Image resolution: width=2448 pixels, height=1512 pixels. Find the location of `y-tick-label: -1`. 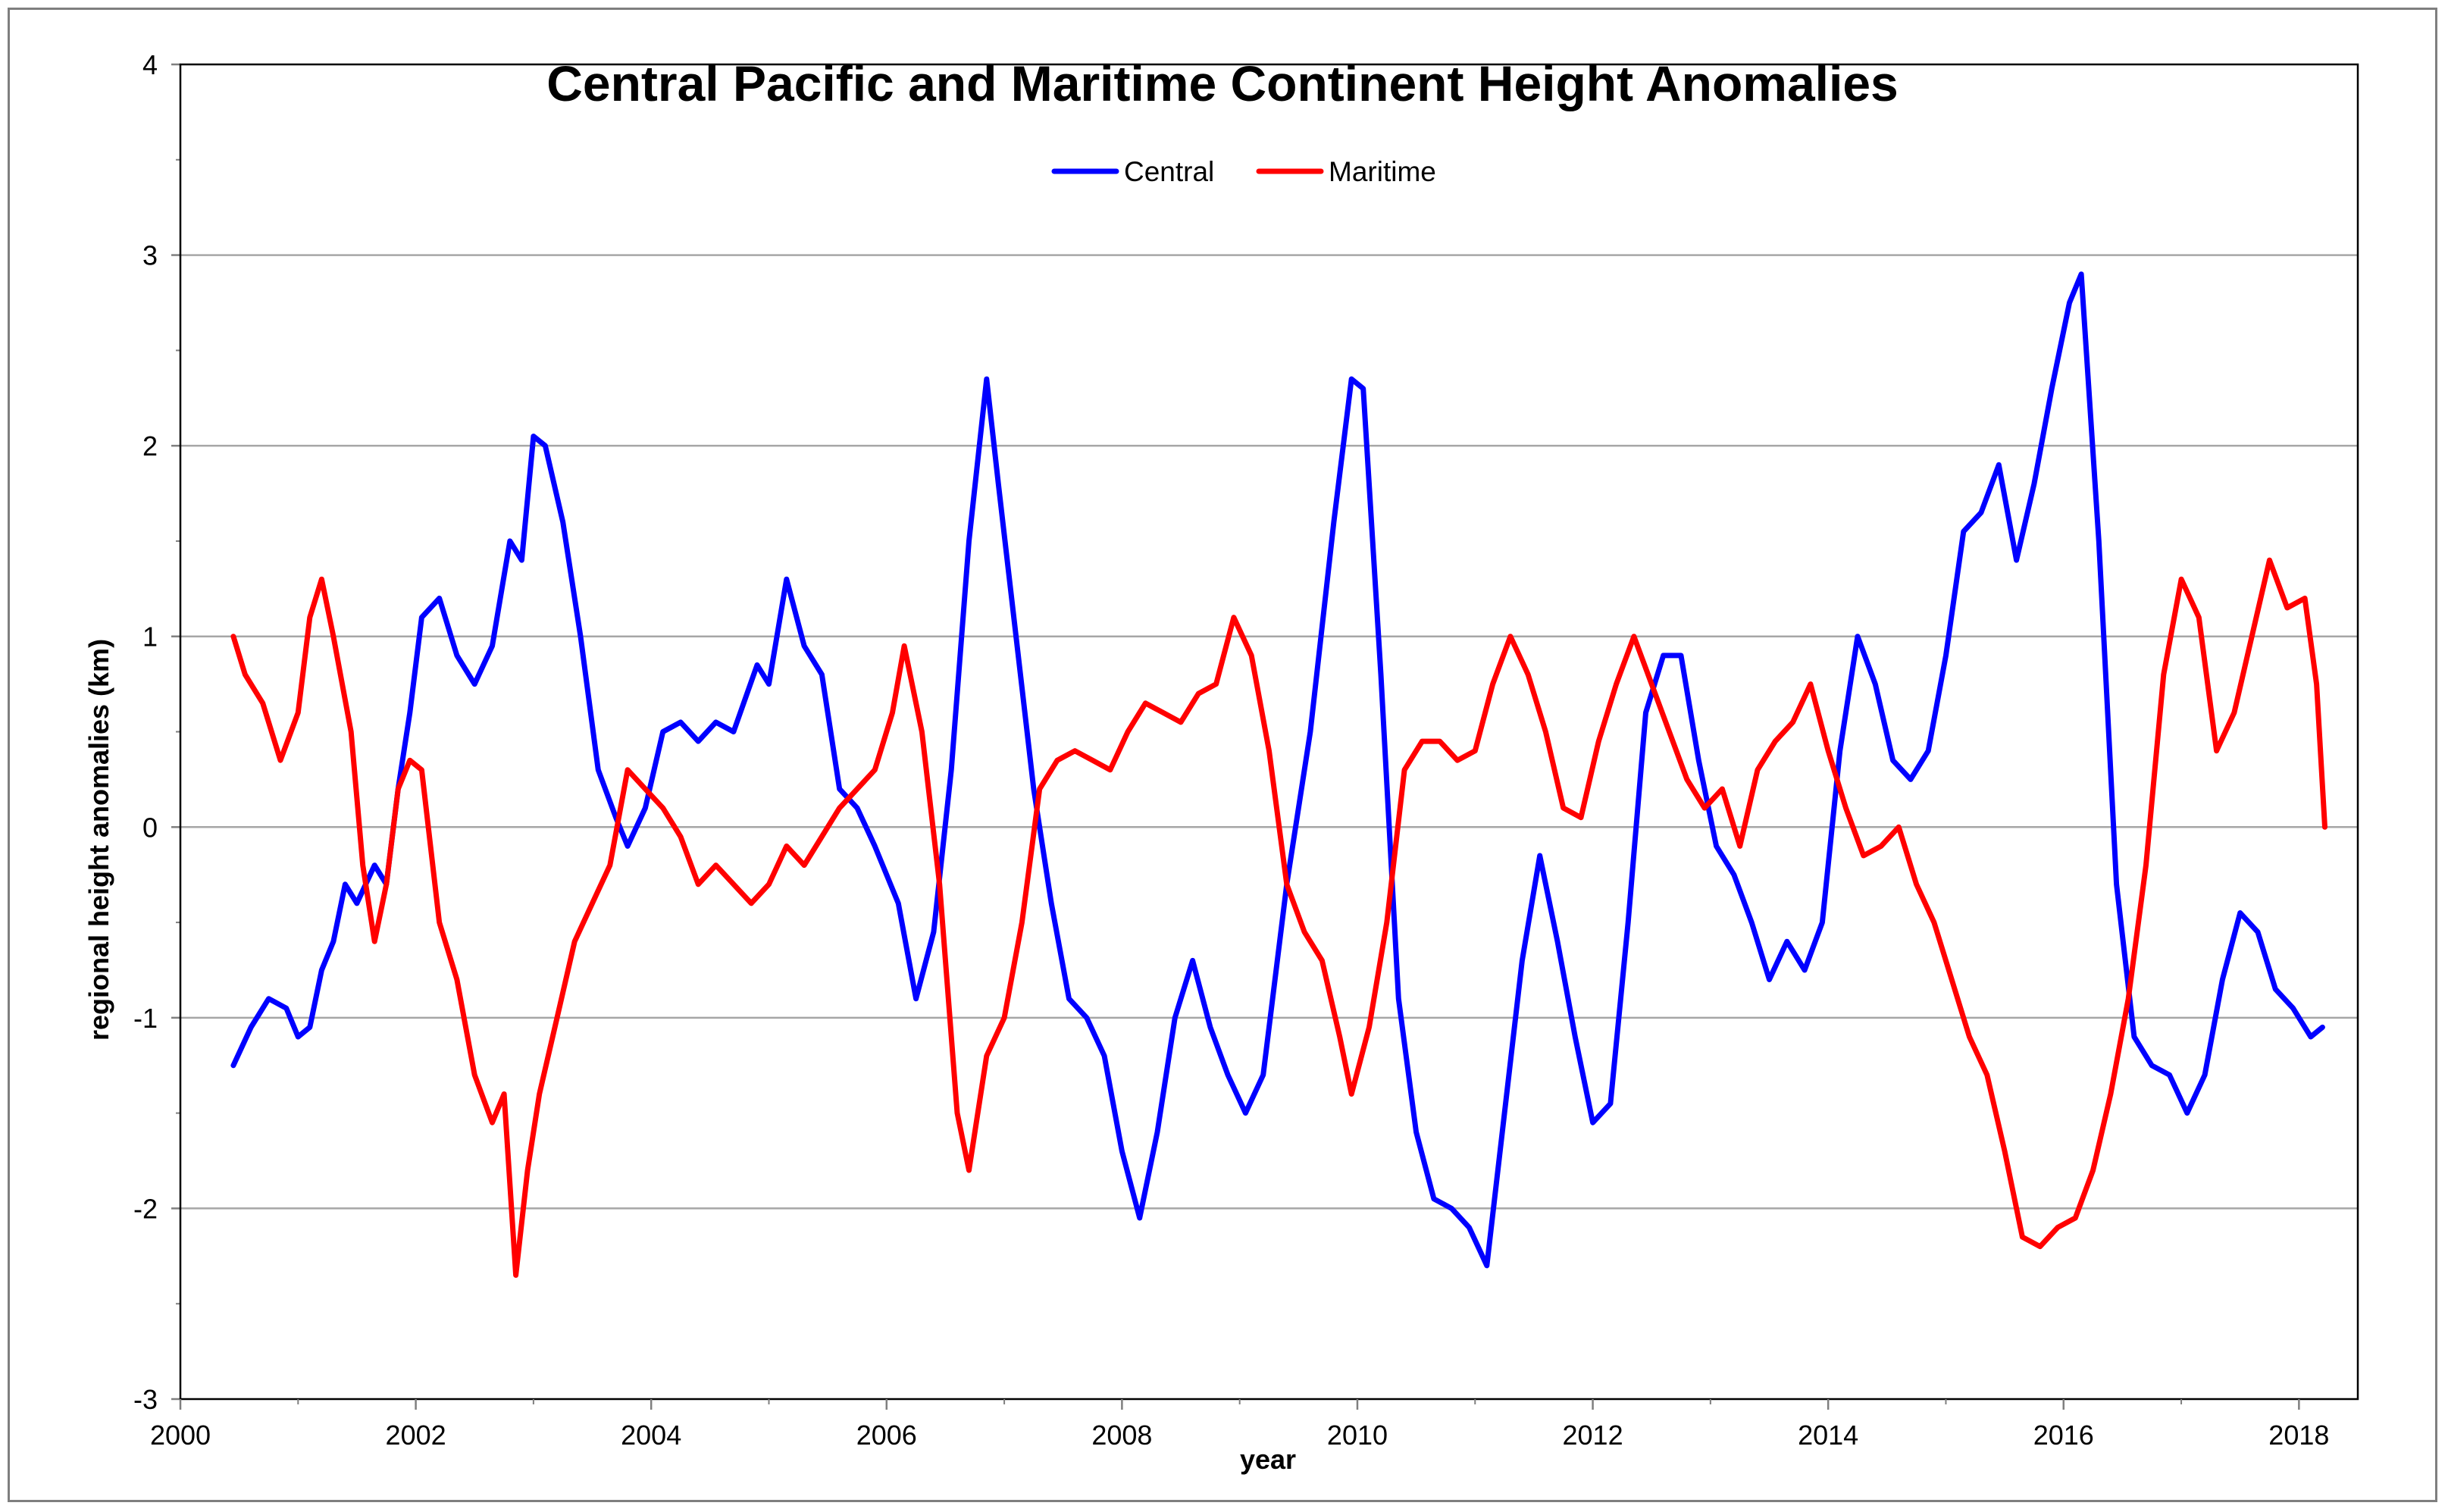

y-tick-label: -1 is located at coordinates (145, 1019).